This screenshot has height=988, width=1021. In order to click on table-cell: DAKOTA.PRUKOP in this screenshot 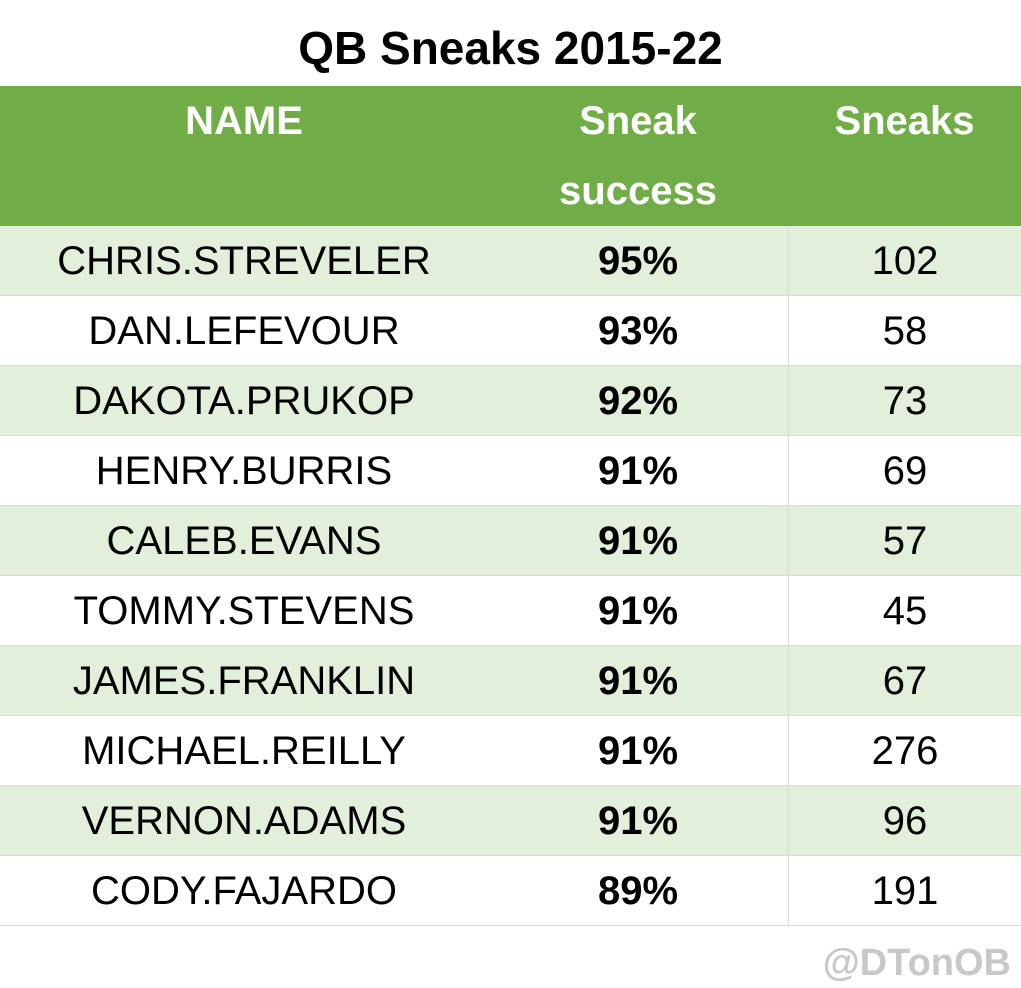, I will do `click(244, 401)`.